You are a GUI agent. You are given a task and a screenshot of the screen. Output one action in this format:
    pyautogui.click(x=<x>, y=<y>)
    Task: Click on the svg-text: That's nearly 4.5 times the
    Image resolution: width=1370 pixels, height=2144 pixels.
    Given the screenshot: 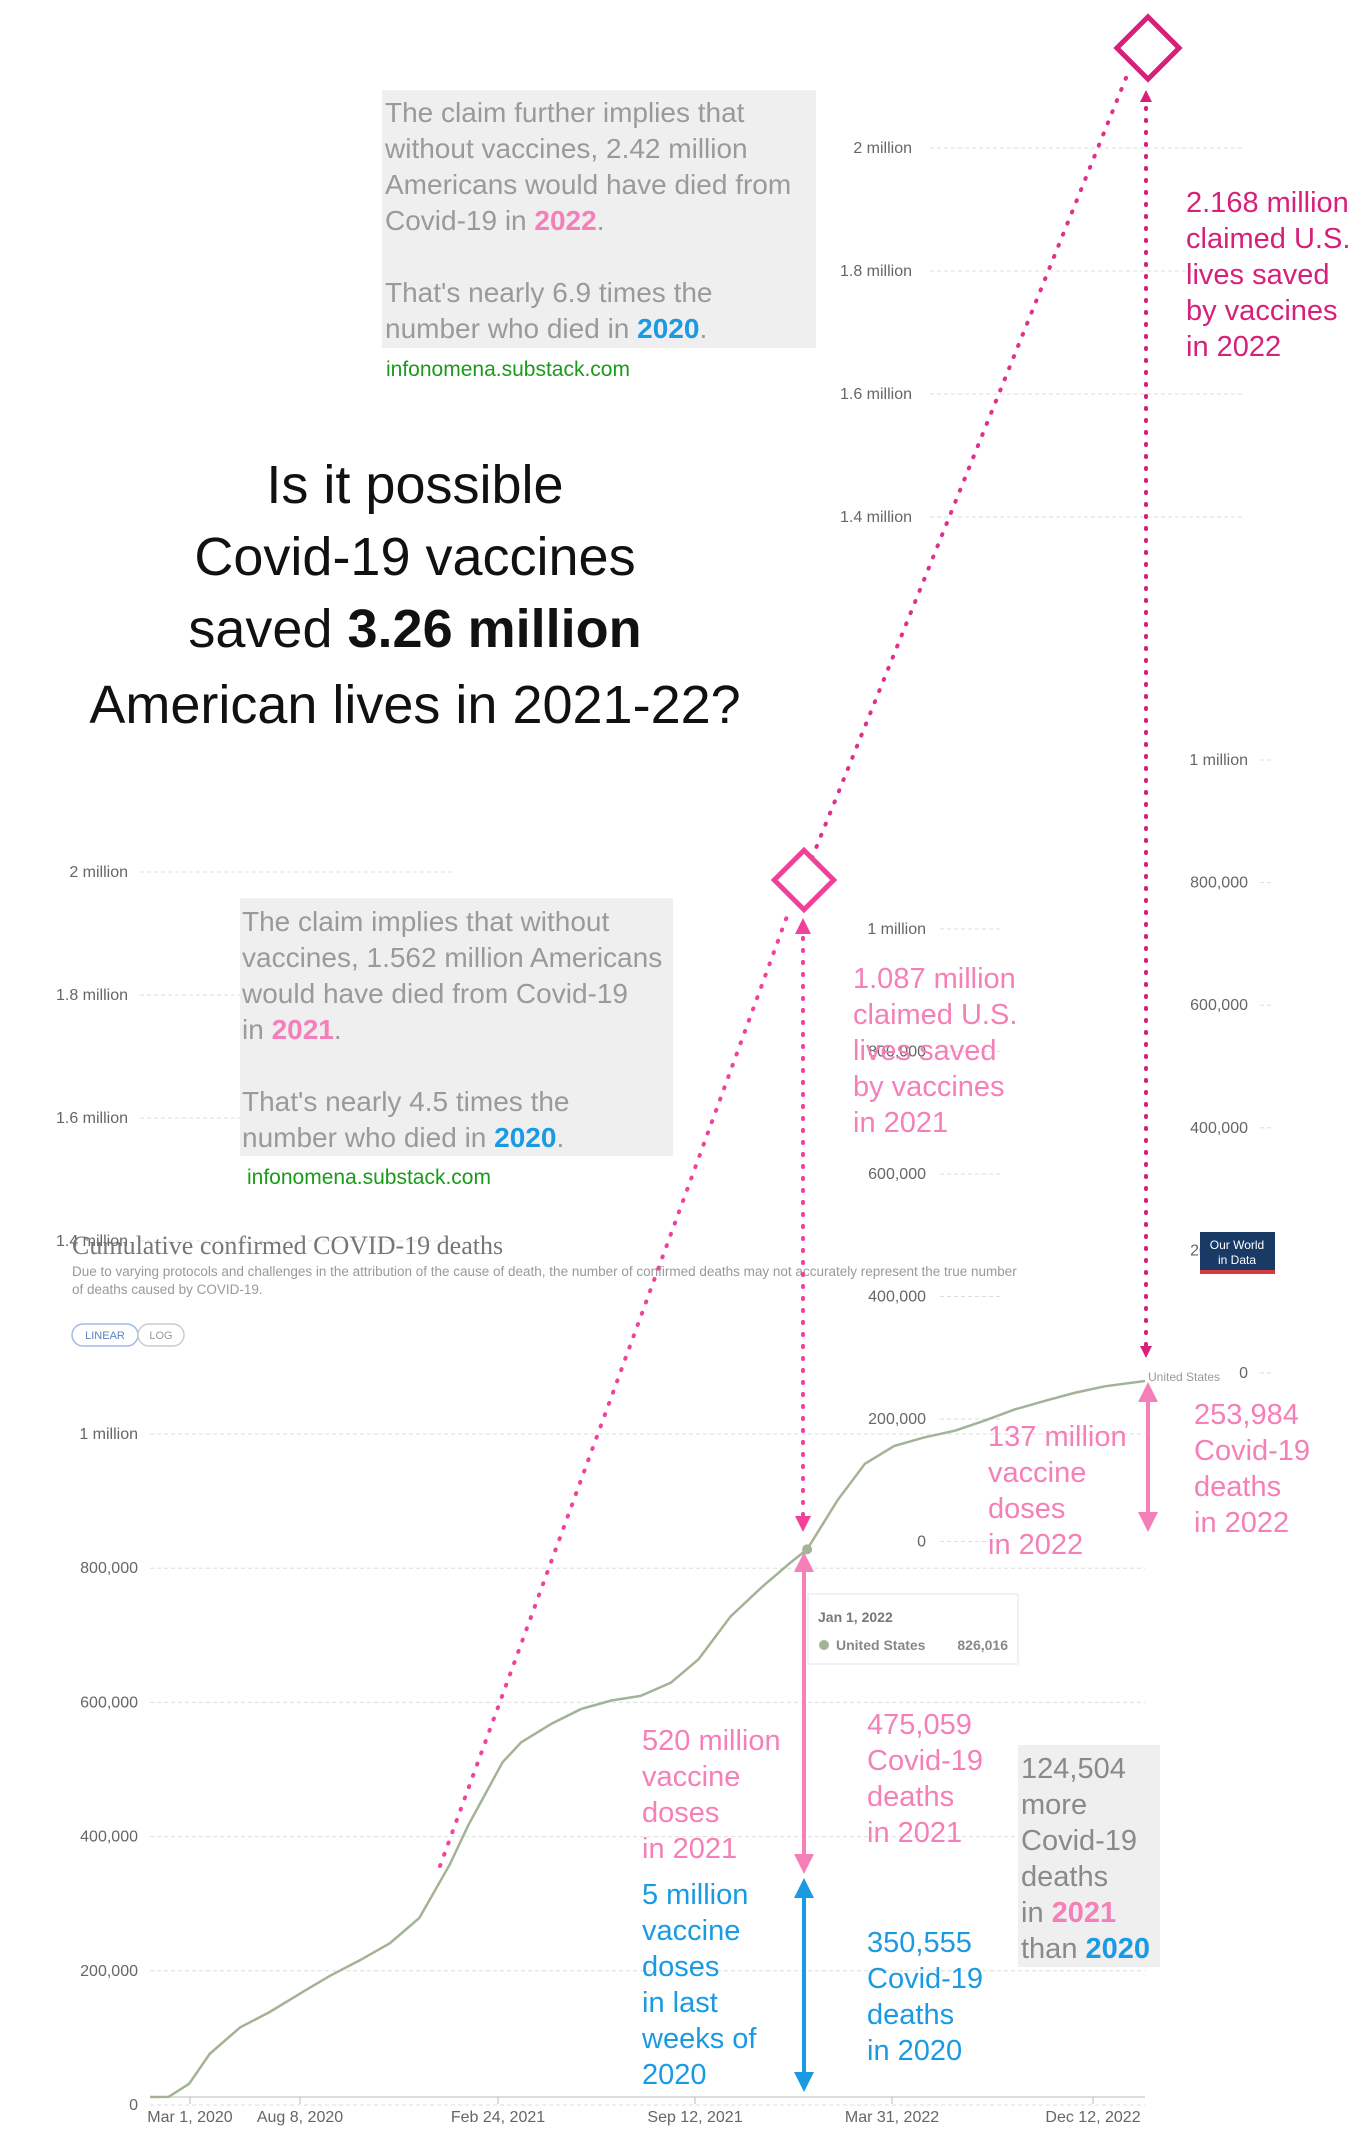 What is the action you would take?
    pyautogui.click(x=406, y=1101)
    